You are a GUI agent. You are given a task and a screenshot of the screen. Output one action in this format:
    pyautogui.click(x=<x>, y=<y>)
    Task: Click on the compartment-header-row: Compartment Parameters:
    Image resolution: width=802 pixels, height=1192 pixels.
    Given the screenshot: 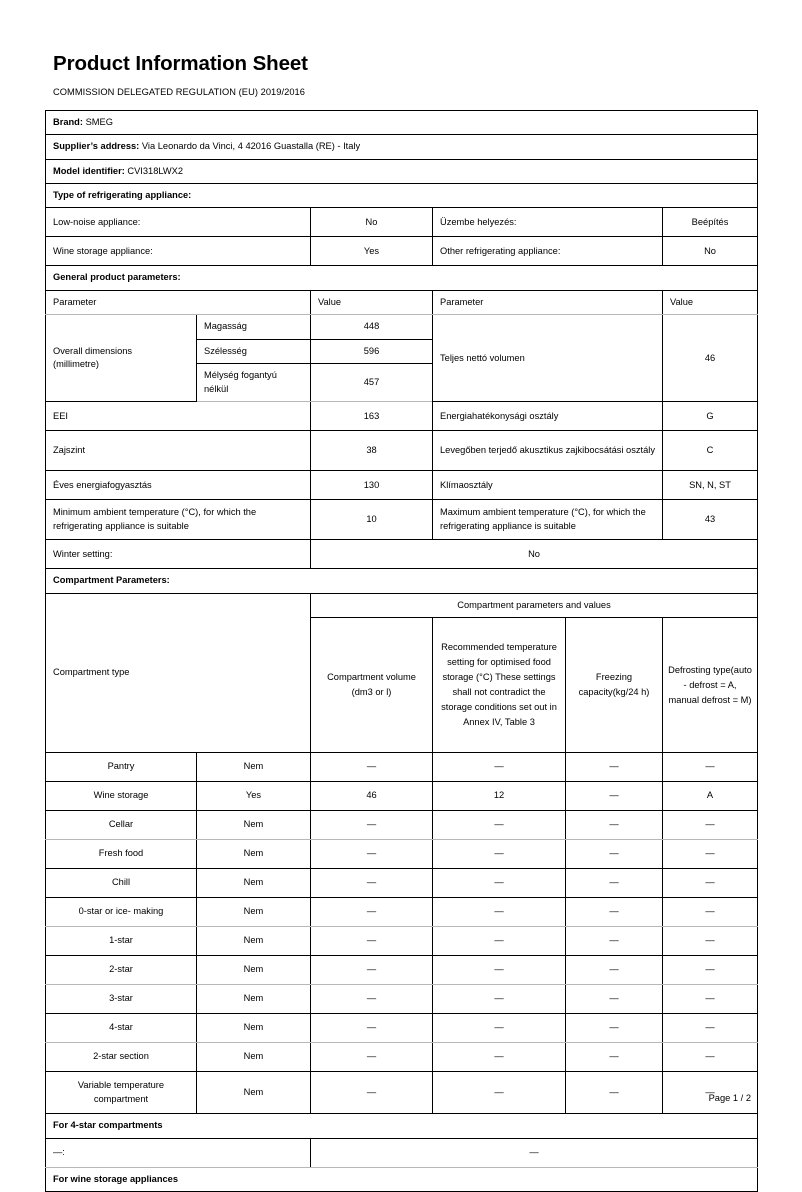 What is the action you would take?
    pyautogui.click(x=401, y=581)
    